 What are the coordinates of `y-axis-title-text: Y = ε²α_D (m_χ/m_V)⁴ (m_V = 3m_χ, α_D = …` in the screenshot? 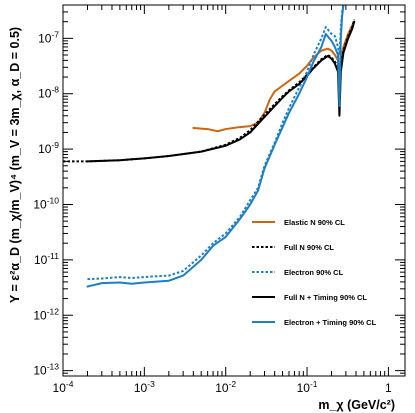 It's located at (15, 165).